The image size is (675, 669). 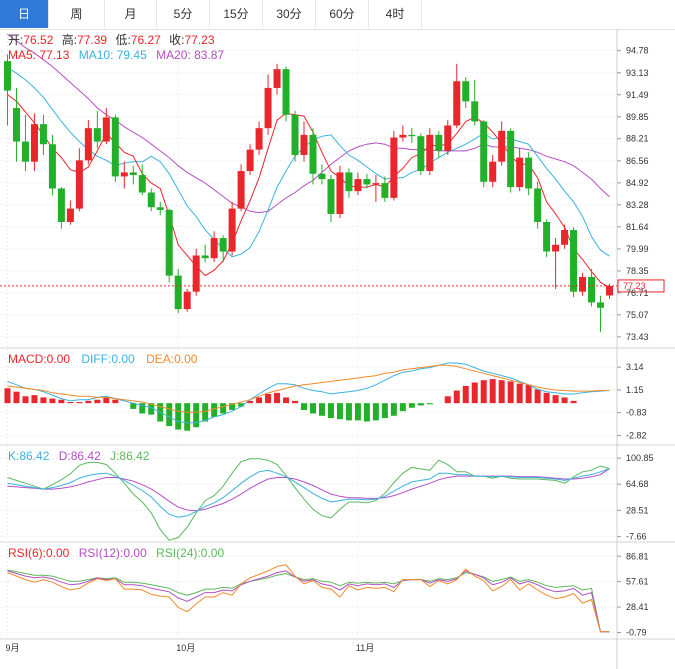 What do you see at coordinates (636, 435) in the screenshot?
I see `macd-tick-label: -2.82` at bounding box center [636, 435].